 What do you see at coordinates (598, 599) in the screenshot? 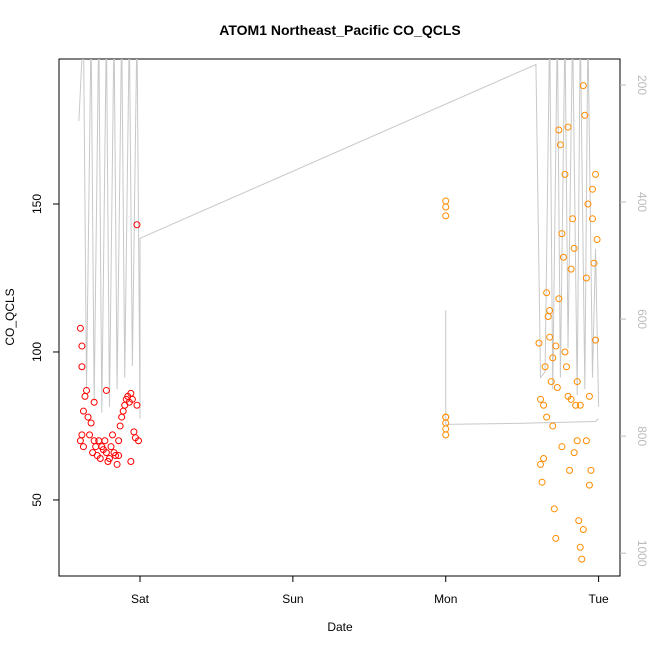
I see `x-tick-label: Tue` at bounding box center [598, 599].